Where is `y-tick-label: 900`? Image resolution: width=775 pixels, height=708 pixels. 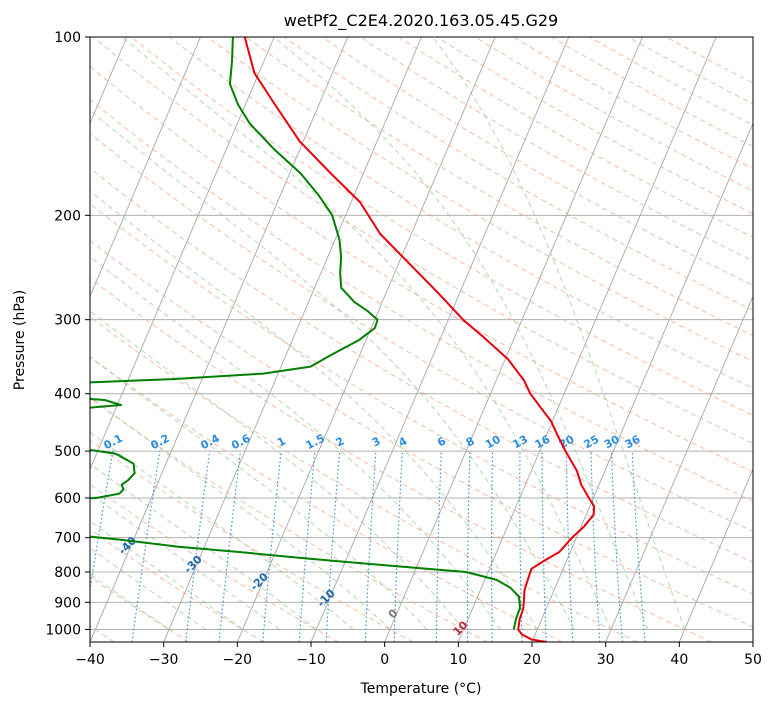 y-tick-label: 900 is located at coordinates (67, 603).